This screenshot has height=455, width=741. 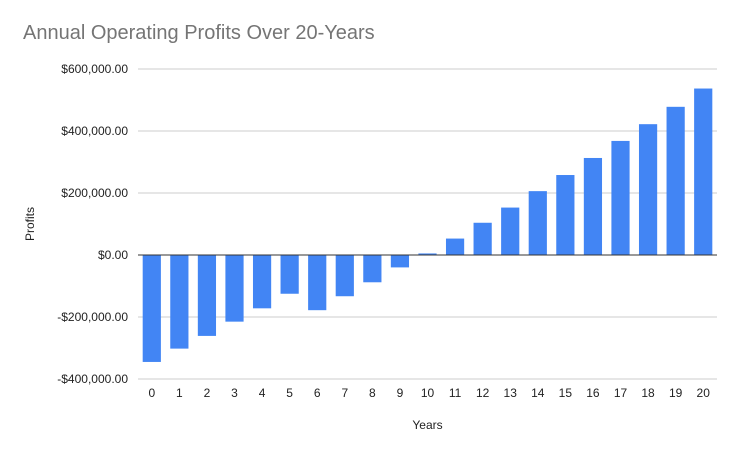 What do you see at coordinates (455, 393) in the screenshot?
I see `x-tick-label: 11` at bounding box center [455, 393].